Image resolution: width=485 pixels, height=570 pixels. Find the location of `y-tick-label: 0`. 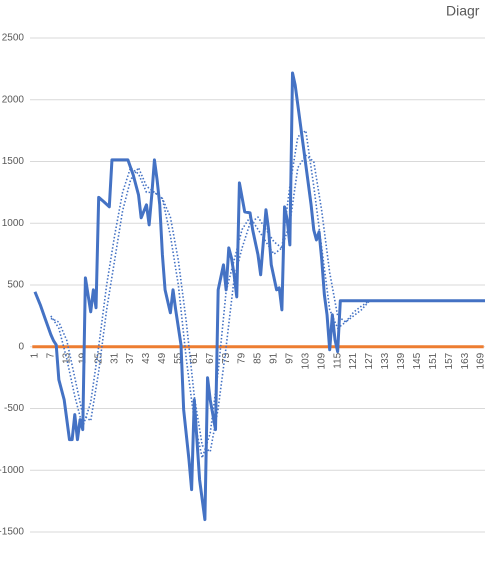

y-tick-label: 0 is located at coordinates (21, 346).